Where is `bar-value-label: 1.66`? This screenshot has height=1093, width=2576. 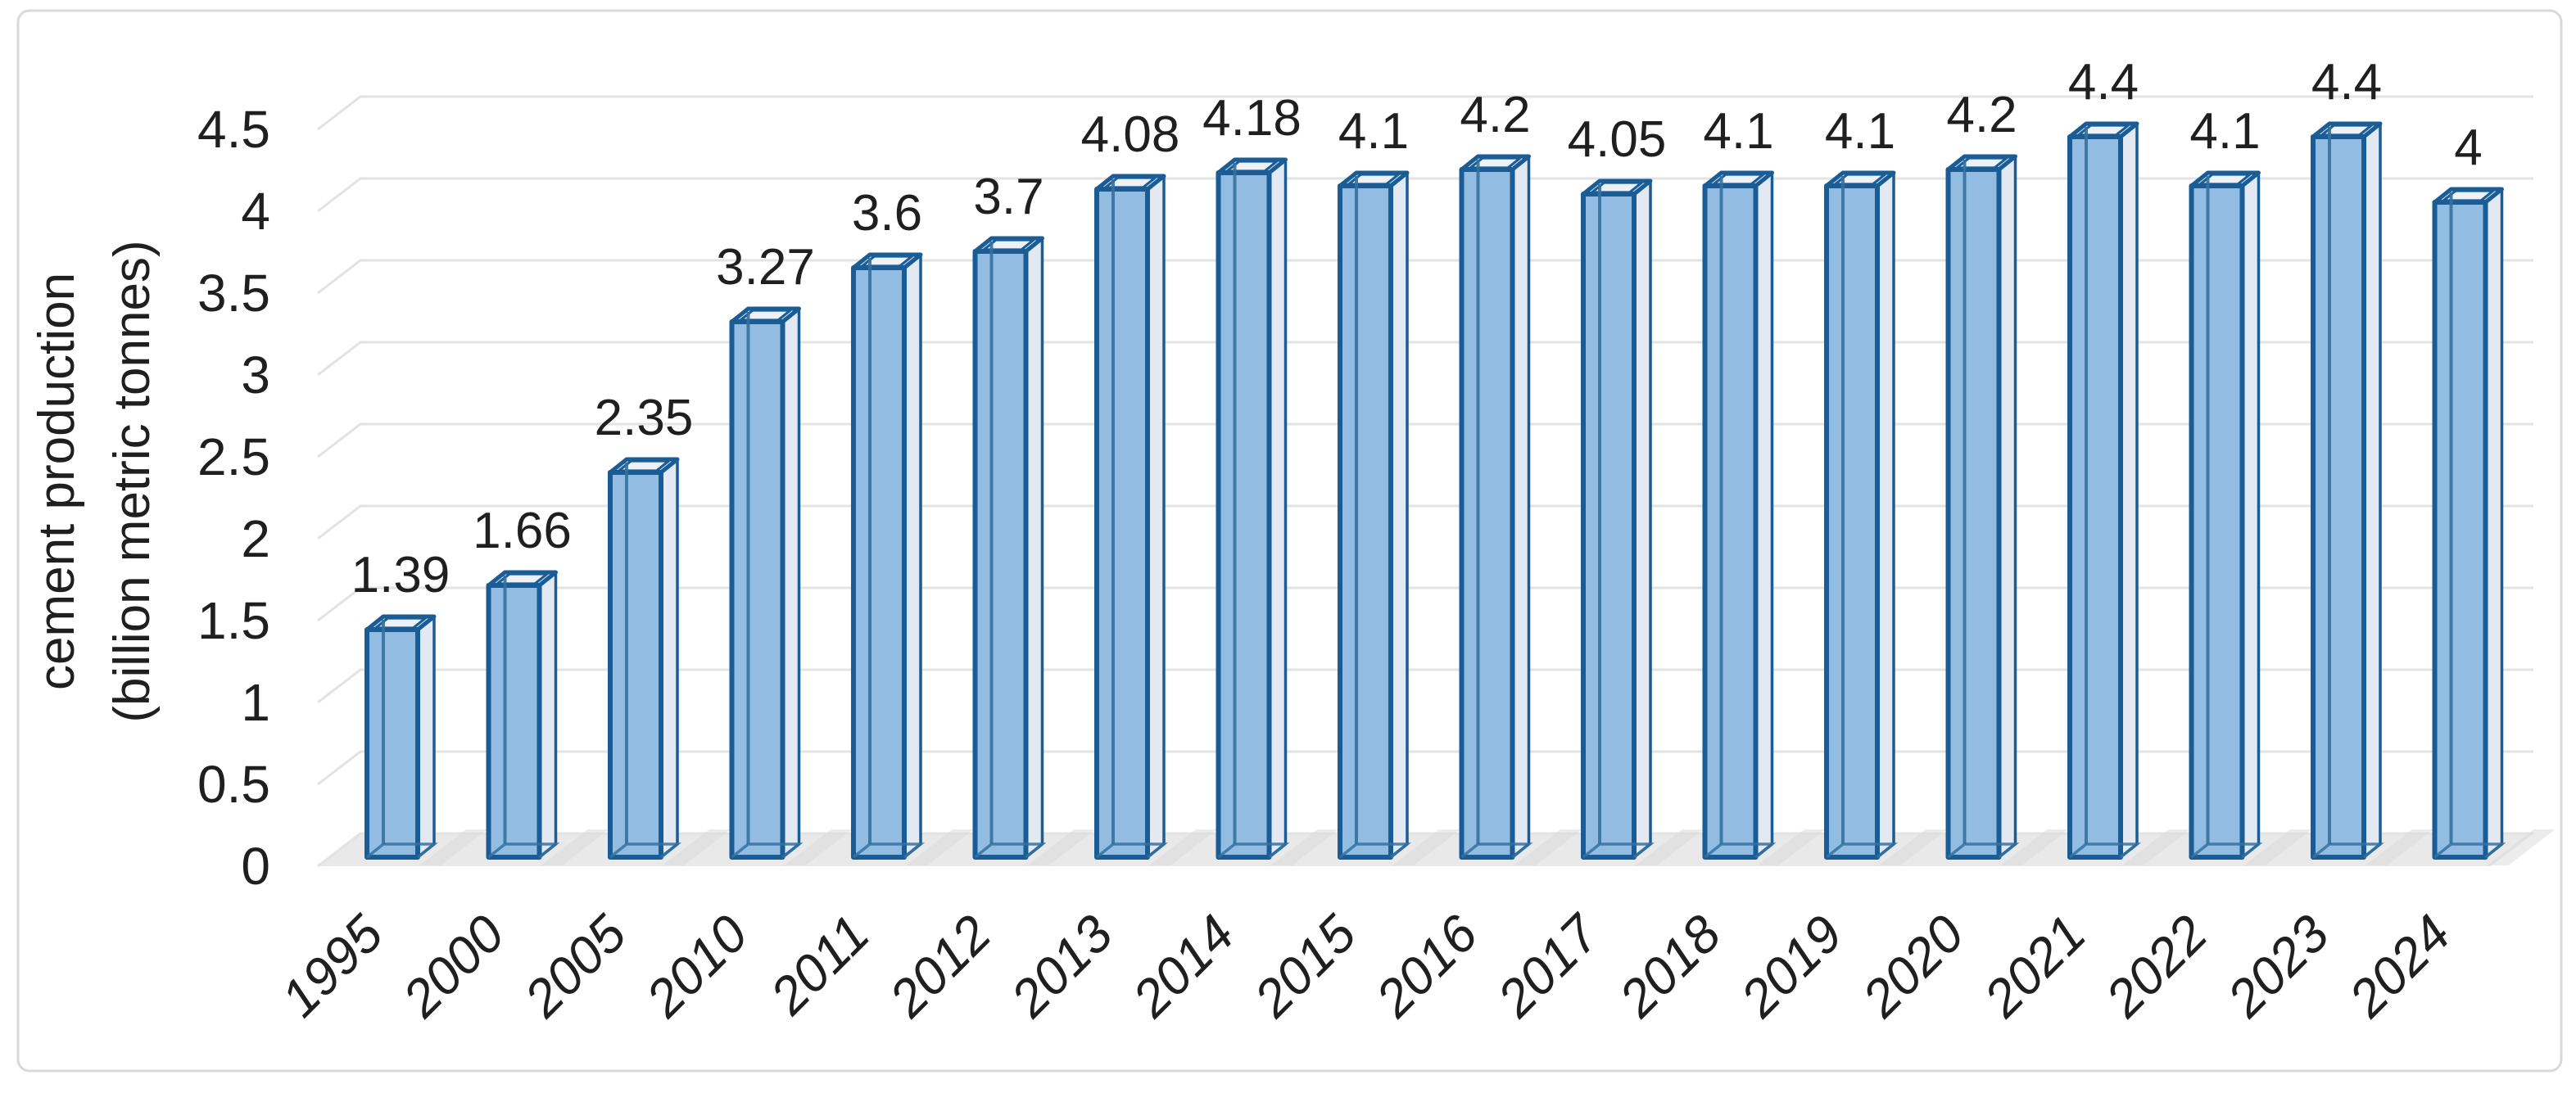
bar-value-label: 1.66 is located at coordinates (522, 531).